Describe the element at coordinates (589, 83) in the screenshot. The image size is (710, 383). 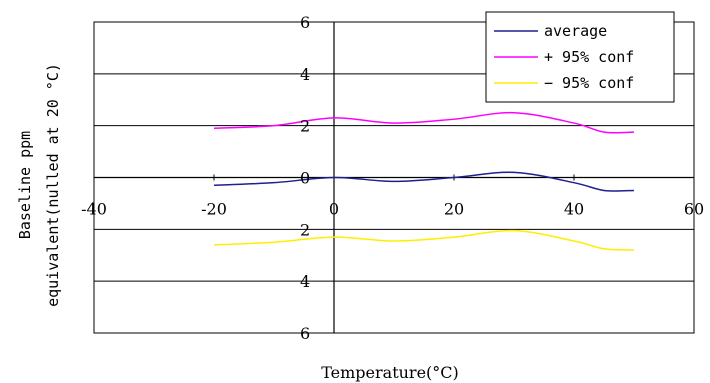
I see `legend-label-2: − 95% conf` at that location.